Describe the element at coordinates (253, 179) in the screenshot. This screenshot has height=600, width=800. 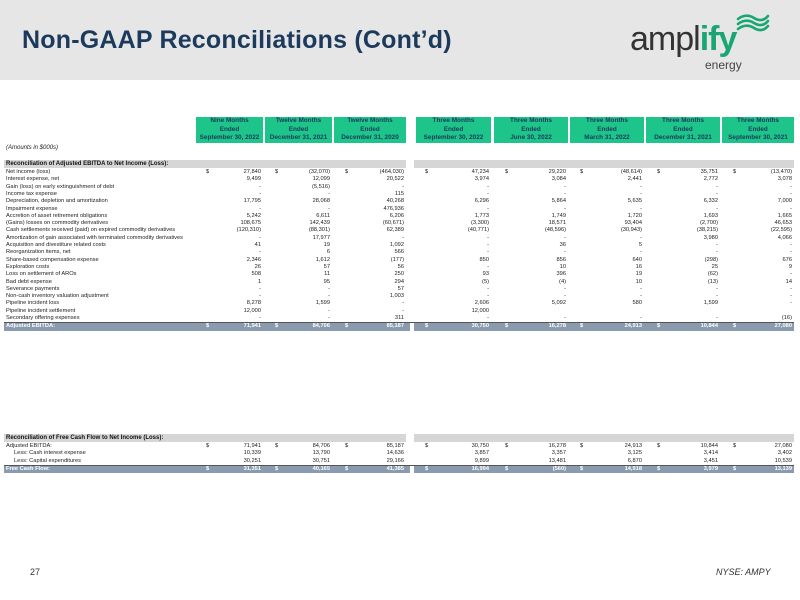
I see `value-cell: 9,499` at that location.